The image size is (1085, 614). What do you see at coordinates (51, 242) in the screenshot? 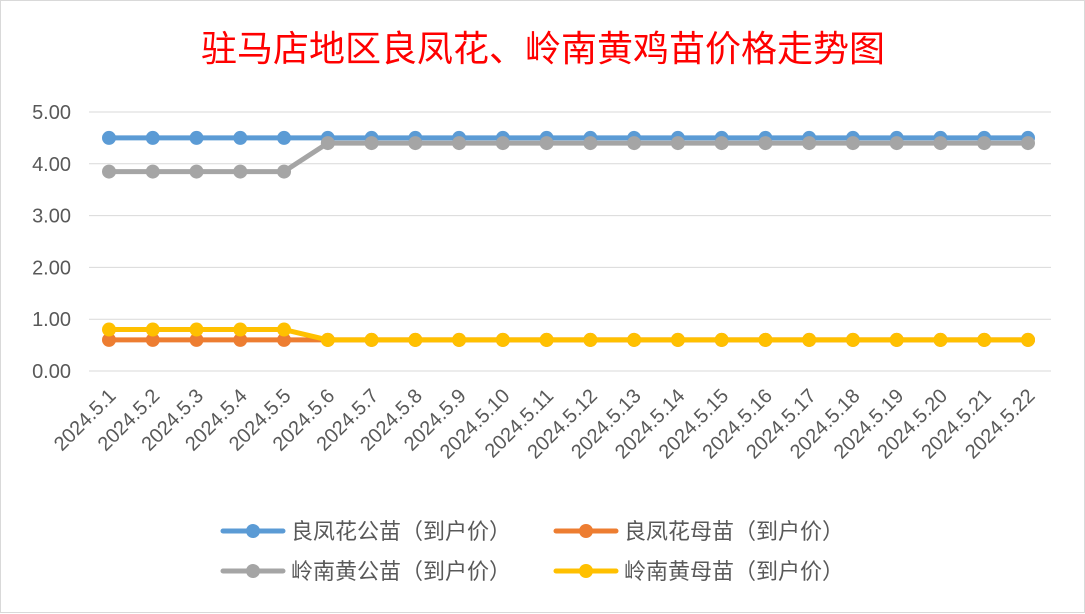
I see `y-axis-ticks: 0.00 1.00 2.00 3.00 4.00 5.00` at bounding box center [51, 242].